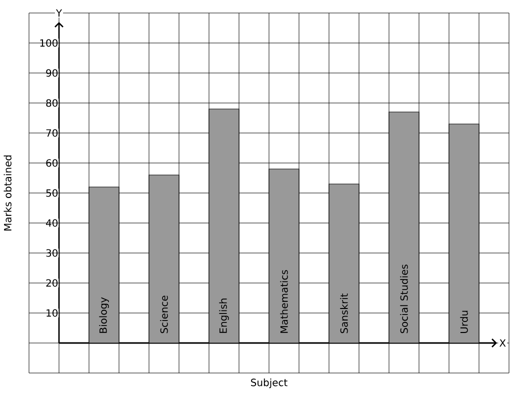 The image size is (517, 399). Describe the element at coordinates (59, 13) in the screenshot. I see `annotation: Y` at that location.